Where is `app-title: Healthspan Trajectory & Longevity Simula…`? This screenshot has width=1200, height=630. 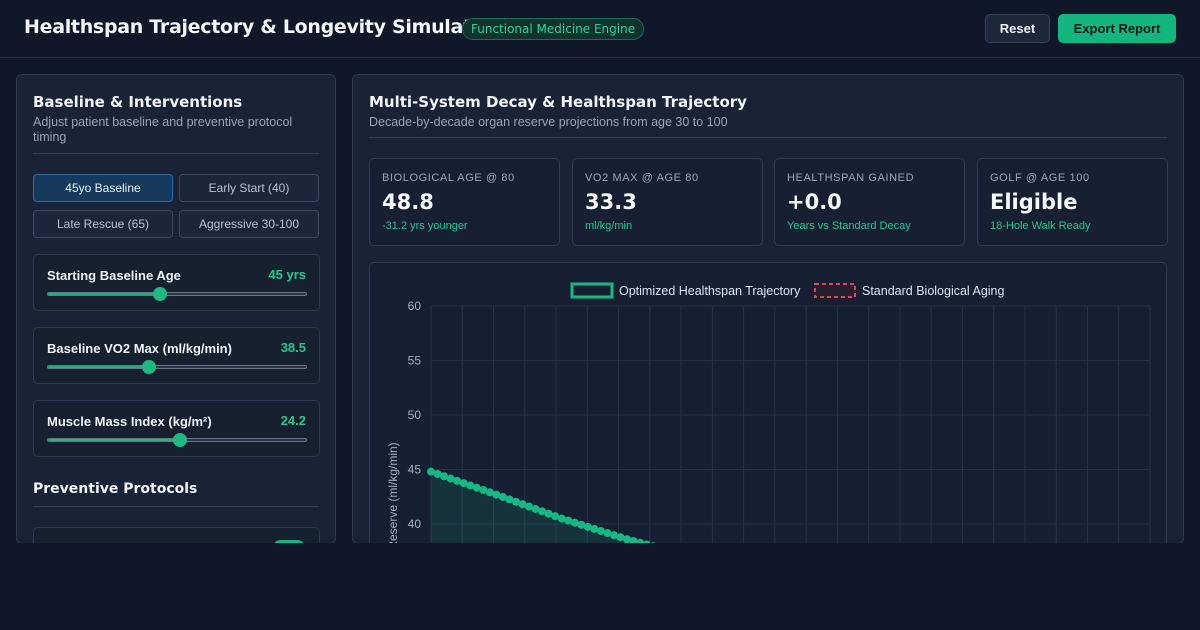
app-title: Healthspan Trajectory & Longevity Simula… is located at coordinates (259, 27).